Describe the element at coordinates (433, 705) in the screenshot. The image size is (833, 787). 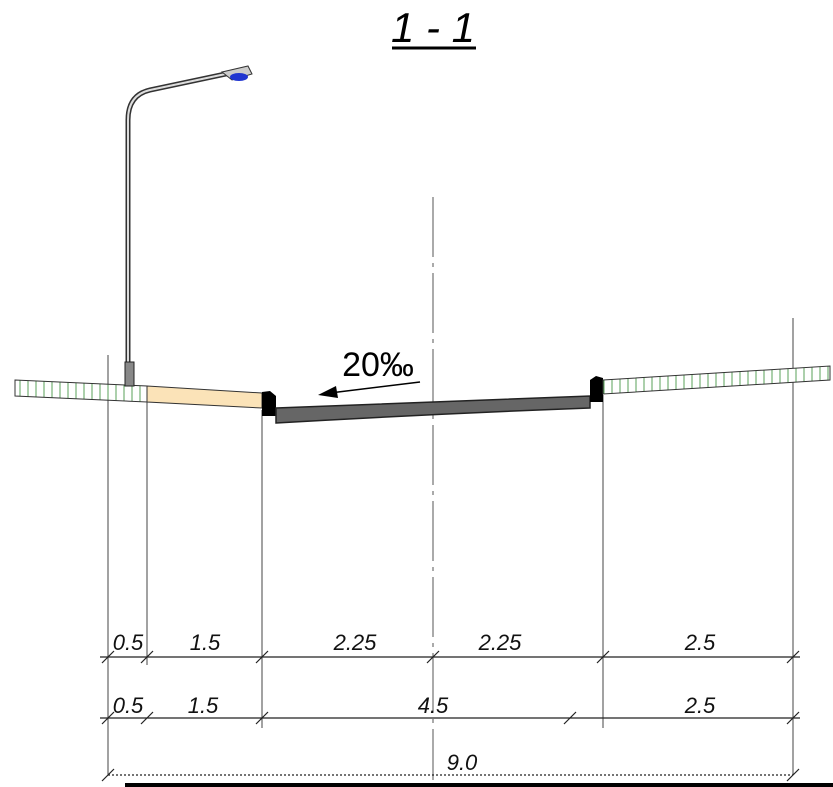
I see `dimension-label: 4.5` at that location.